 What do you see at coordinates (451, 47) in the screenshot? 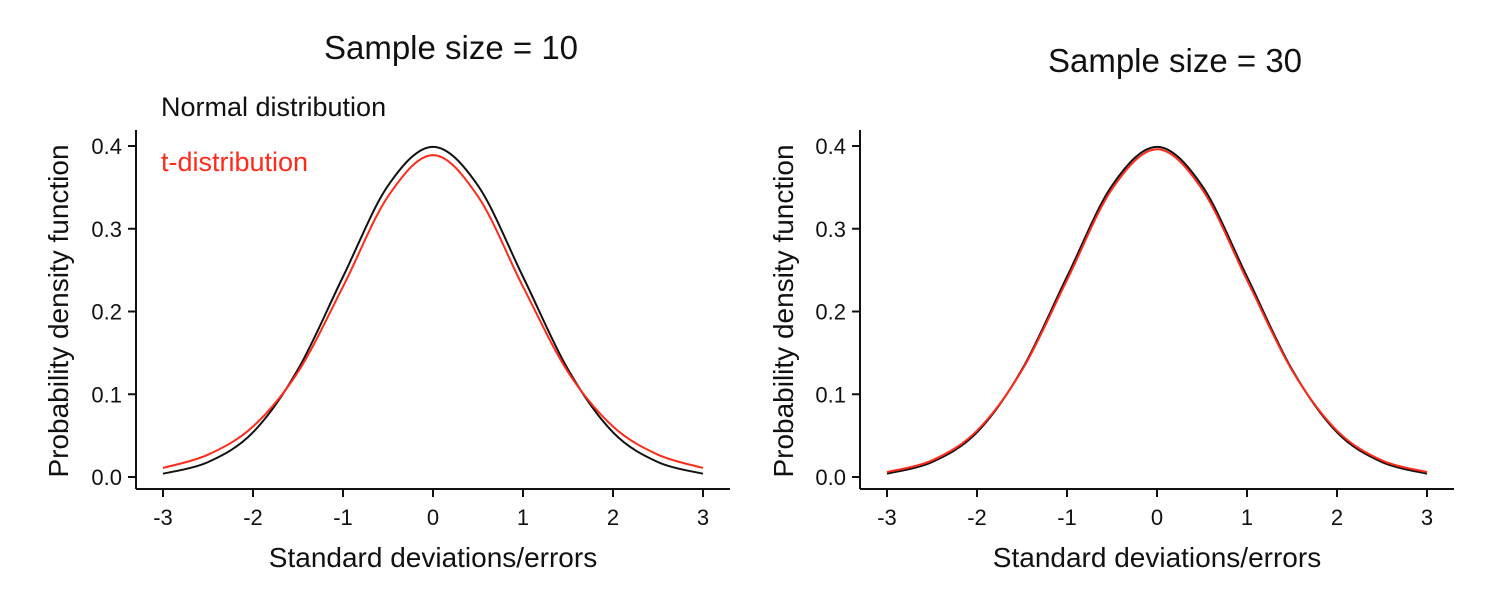
I see `chart-title: Sample size = 10` at bounding box center [451, 47].